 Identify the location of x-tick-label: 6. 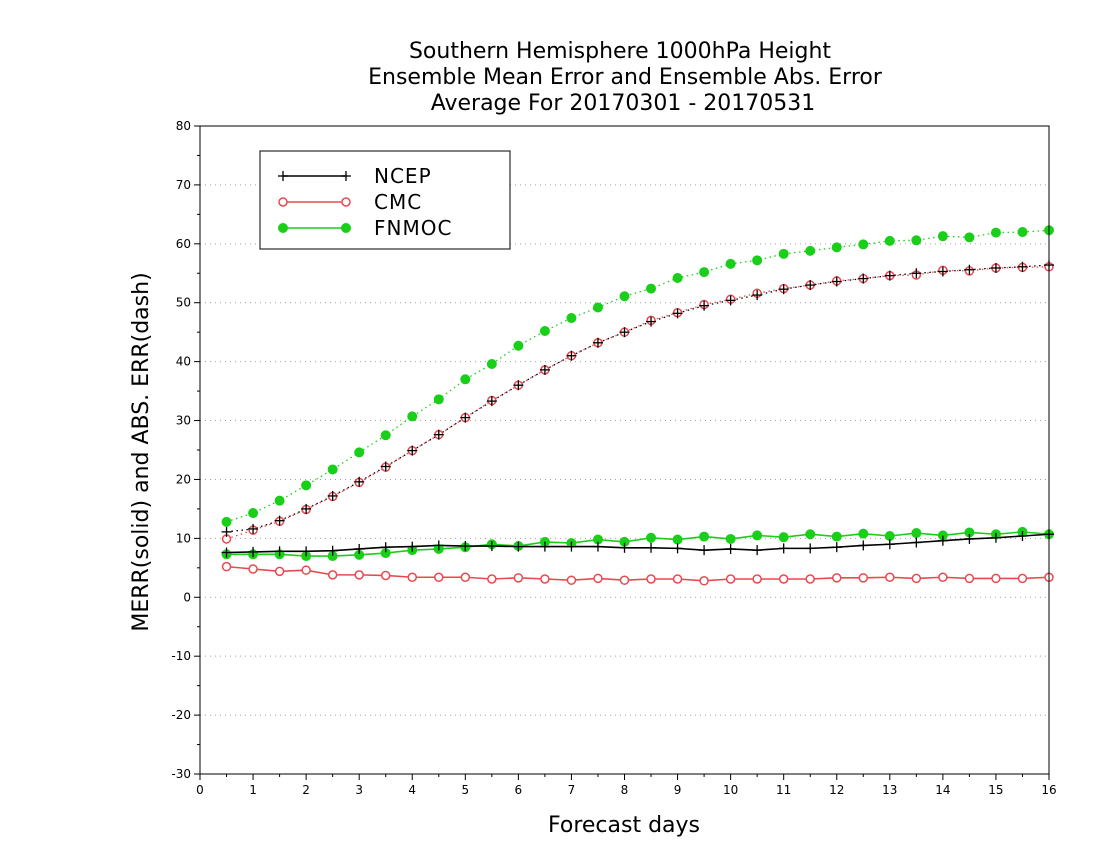
(519, 790).